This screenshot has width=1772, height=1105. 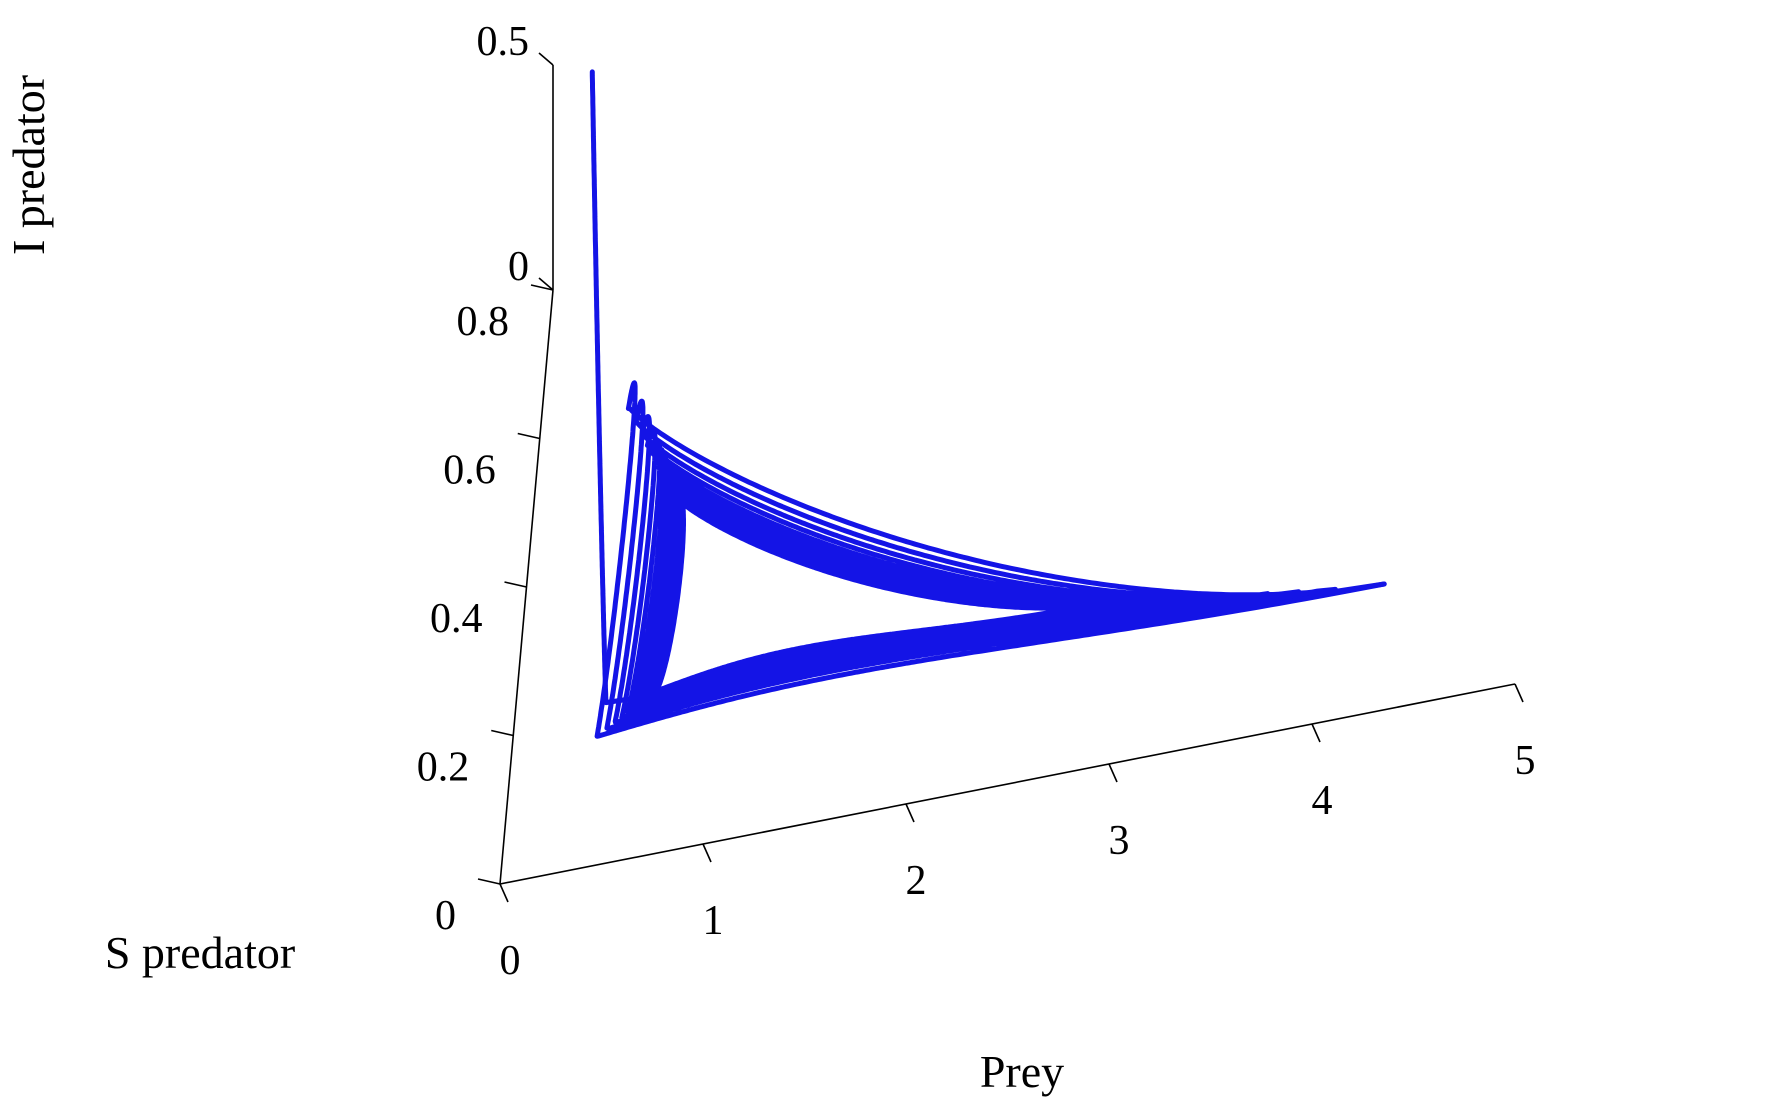 What do you see at coordinates (1519, 693) in the screenshot?
I see `x-tick-5-mark` at bounding box center [1519, 693].